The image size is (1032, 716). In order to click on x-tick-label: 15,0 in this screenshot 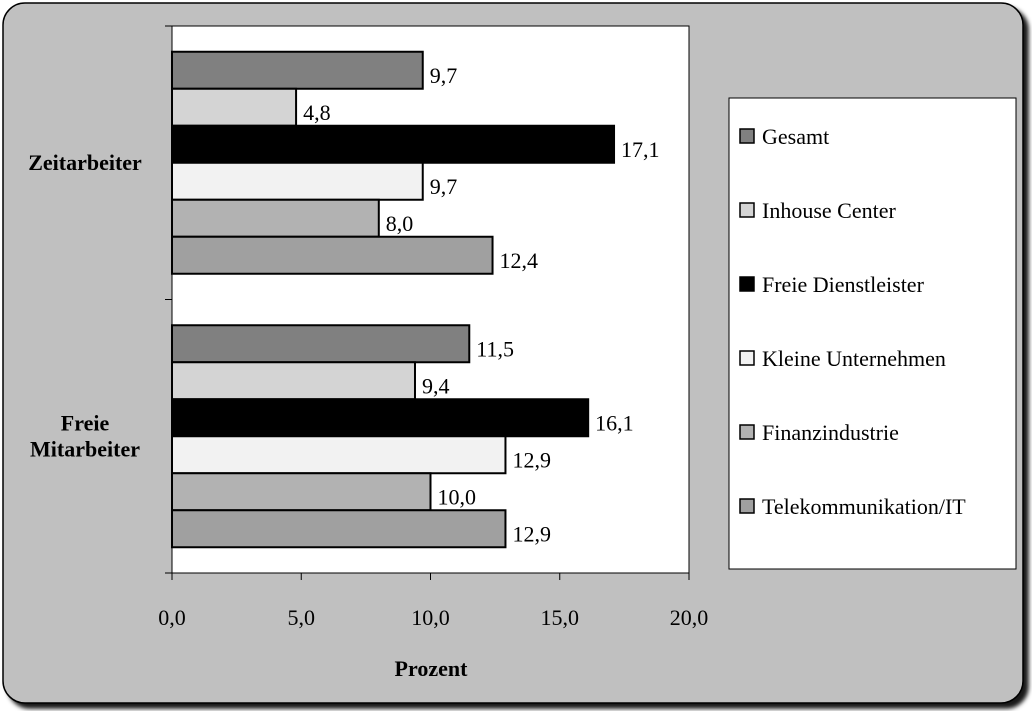, I will do `click(560, 617)`.